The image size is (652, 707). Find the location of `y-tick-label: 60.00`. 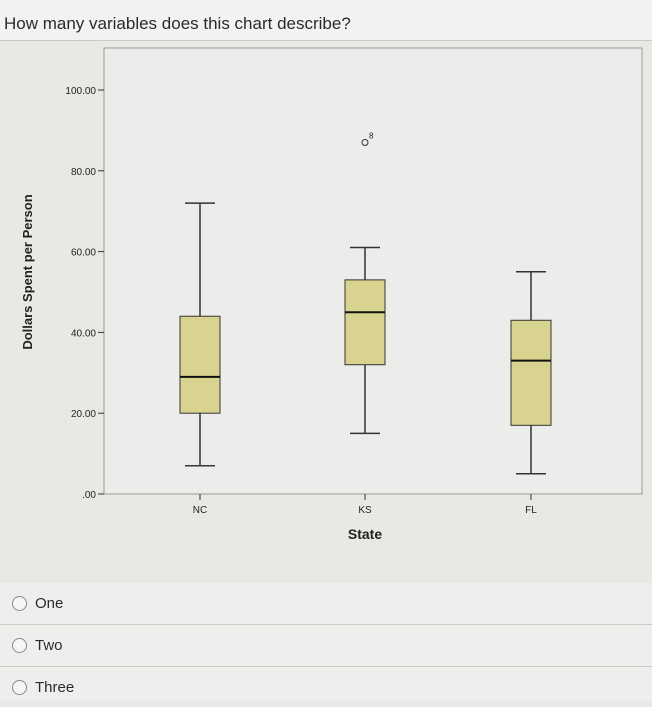

y-tick-label: 60.00 is located at coordinates (83, 253).